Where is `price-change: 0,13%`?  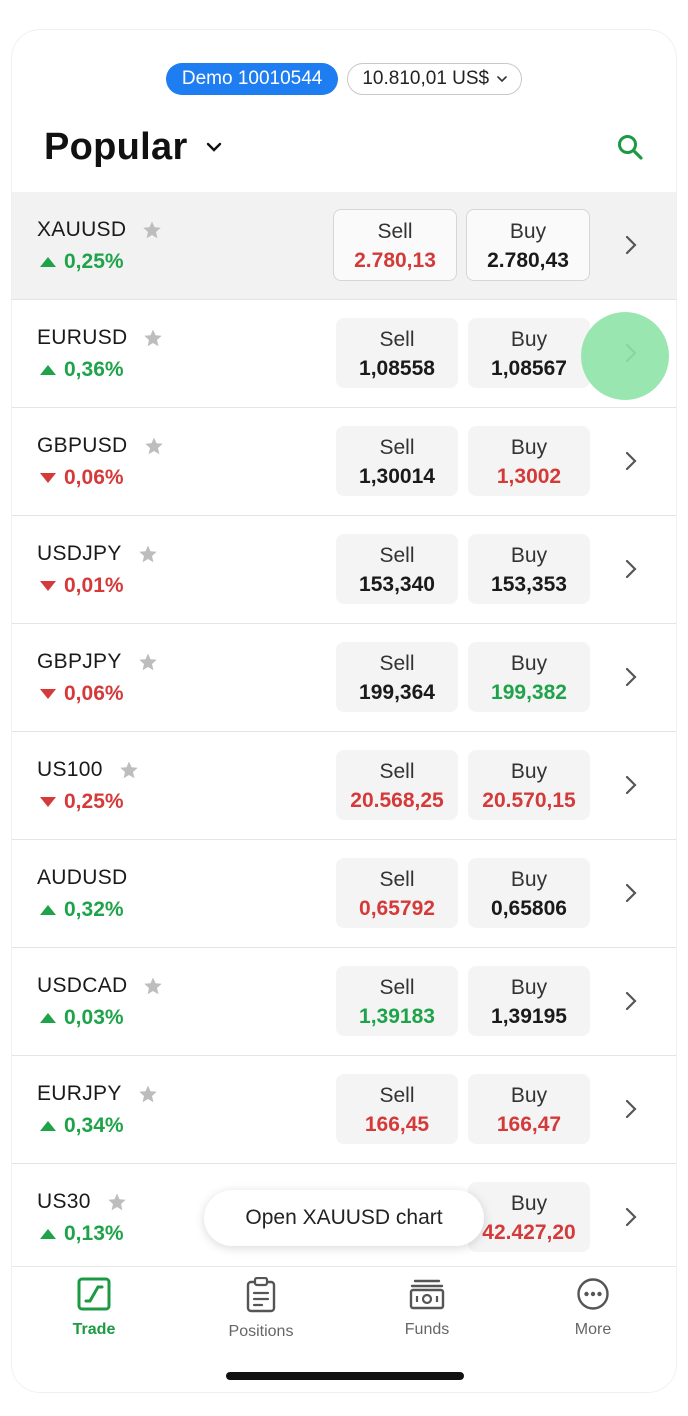 price-change: 0,13% is located at coordinates (82, 1234).